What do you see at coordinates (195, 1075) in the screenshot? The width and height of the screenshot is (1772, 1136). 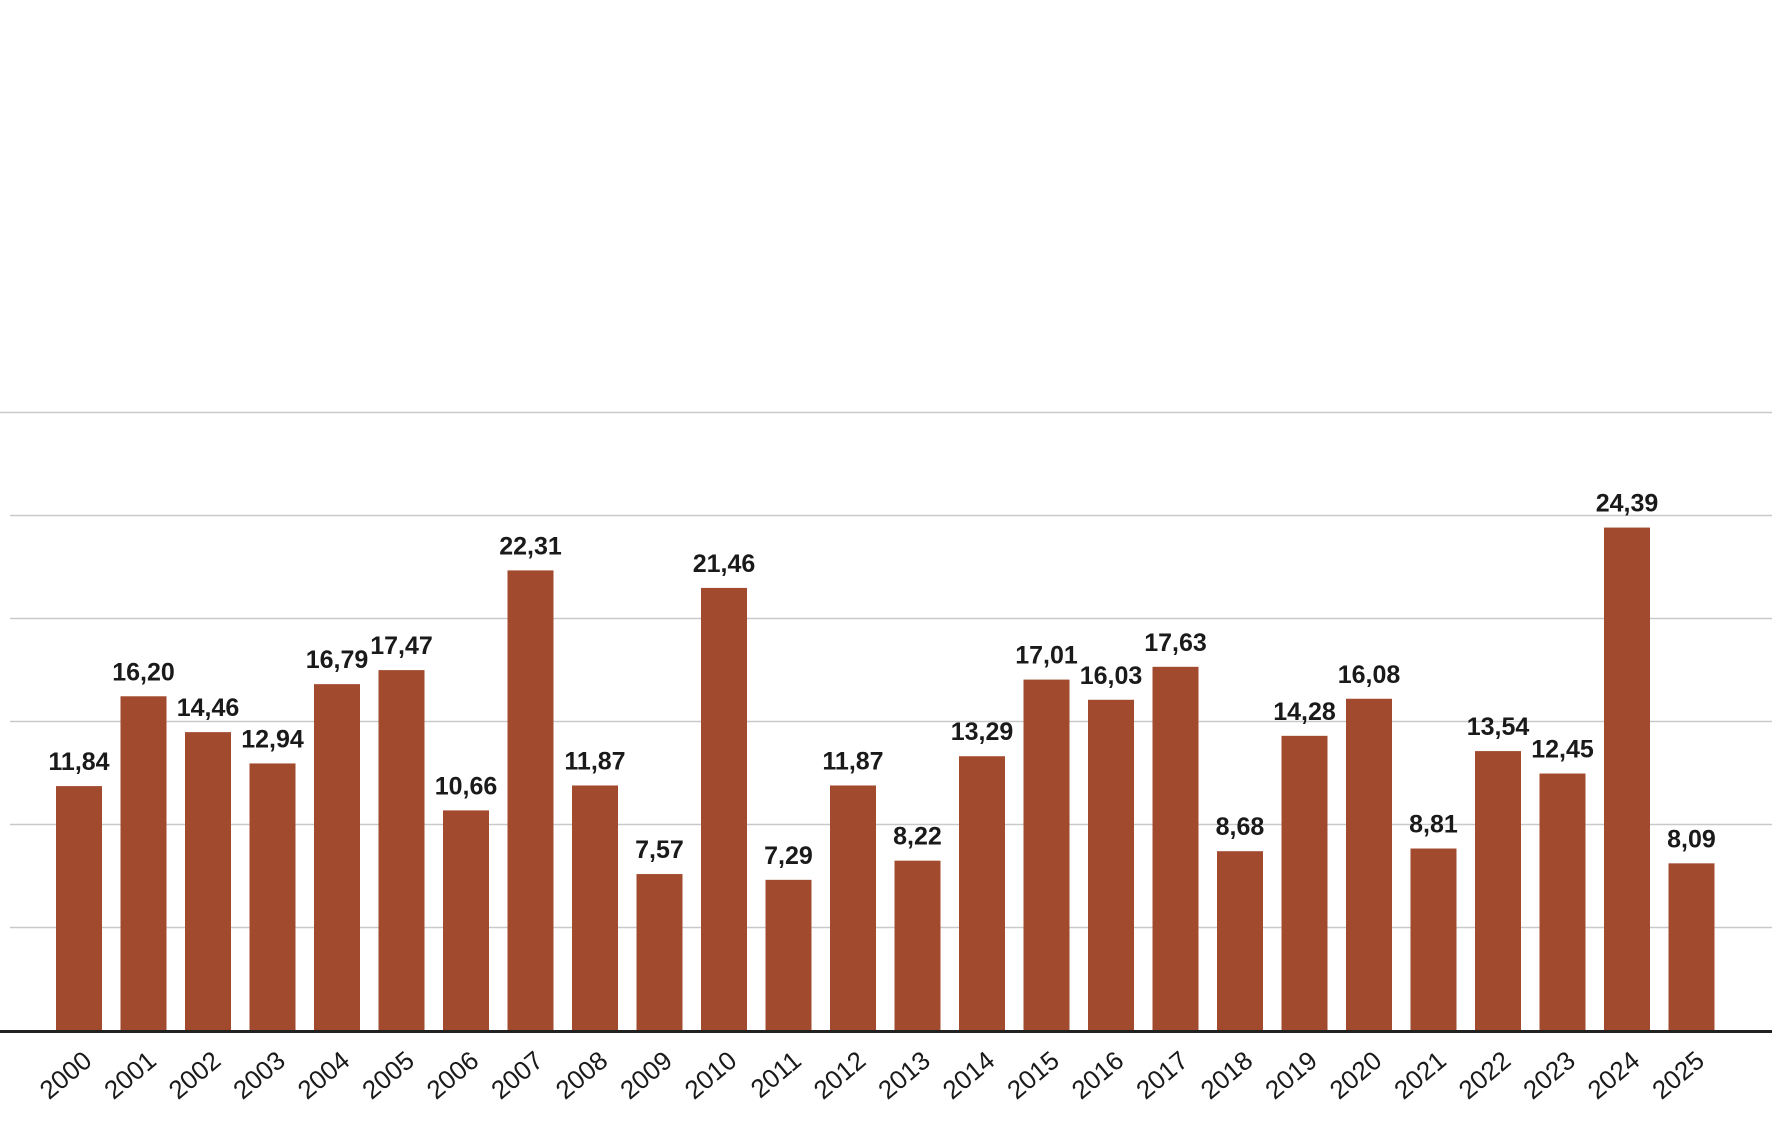 I see `x-tick-label: 2002` at bounding box center [195, 1075].